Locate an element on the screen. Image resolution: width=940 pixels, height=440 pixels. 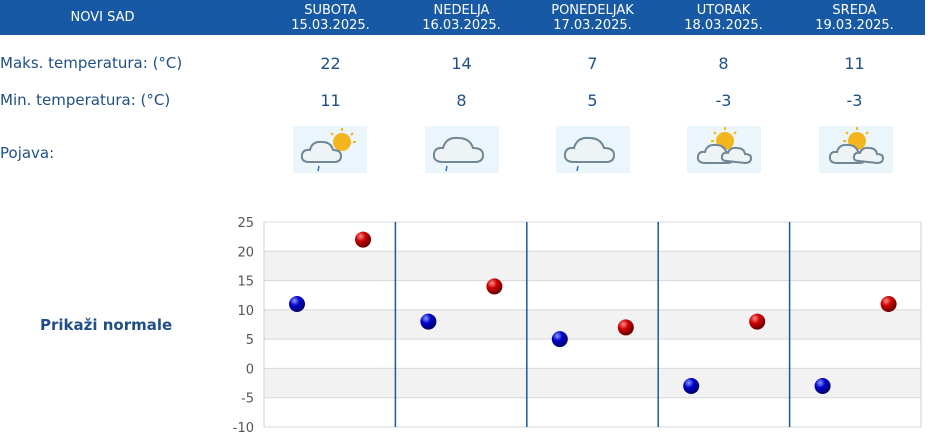
show-normals-link: Prikaži normale is located at coordinates (106, 325).